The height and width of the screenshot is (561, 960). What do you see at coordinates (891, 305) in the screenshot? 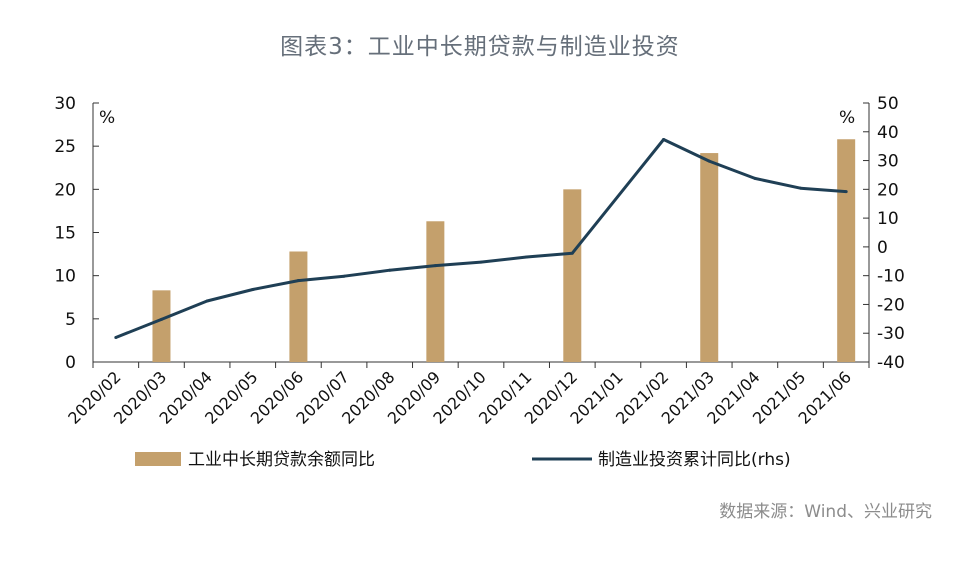
I see `right-tick-label: -20` at bounding box center [891, 305].